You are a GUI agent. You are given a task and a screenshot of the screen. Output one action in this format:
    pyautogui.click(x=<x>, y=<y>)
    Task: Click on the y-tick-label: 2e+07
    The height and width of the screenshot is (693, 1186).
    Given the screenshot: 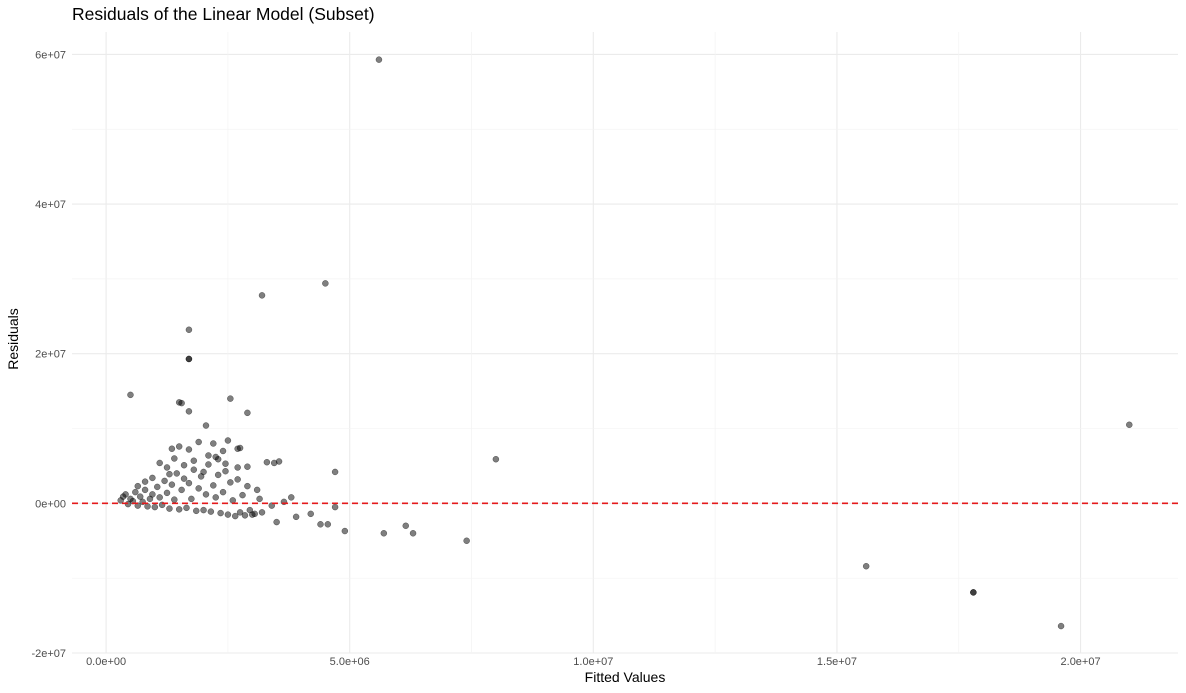 What is the action you would take?
    pyautogui.click(x=50, y=355)
    